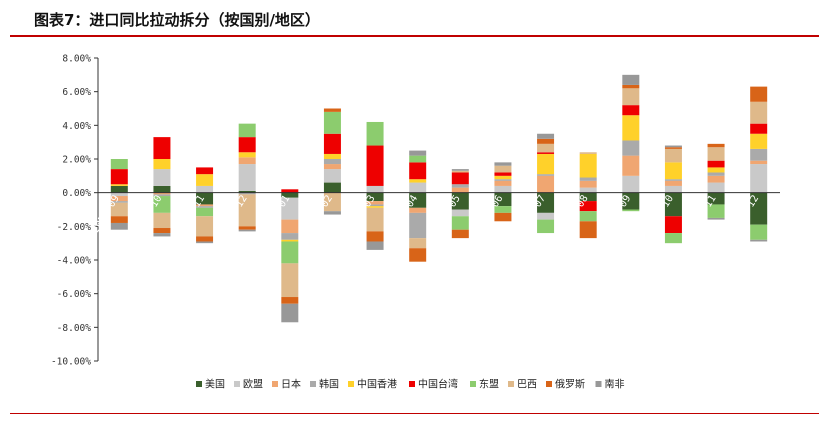 The image size is (829, 422). Describe the element at coordinates (177, 20) in the screenshot. I see `chart-title: 图表7：进口同比拉动拆分（按国别/地区）` at that location.